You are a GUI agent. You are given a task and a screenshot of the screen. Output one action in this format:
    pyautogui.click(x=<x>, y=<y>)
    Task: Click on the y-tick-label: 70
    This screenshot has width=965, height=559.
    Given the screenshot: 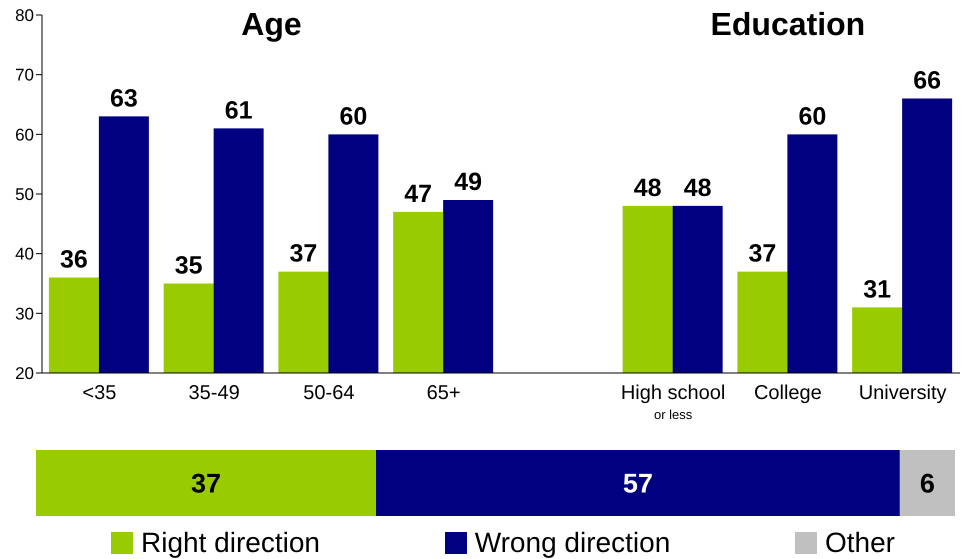 What is the action you would take?
    pyautogui.click(x=24, y=75)
    